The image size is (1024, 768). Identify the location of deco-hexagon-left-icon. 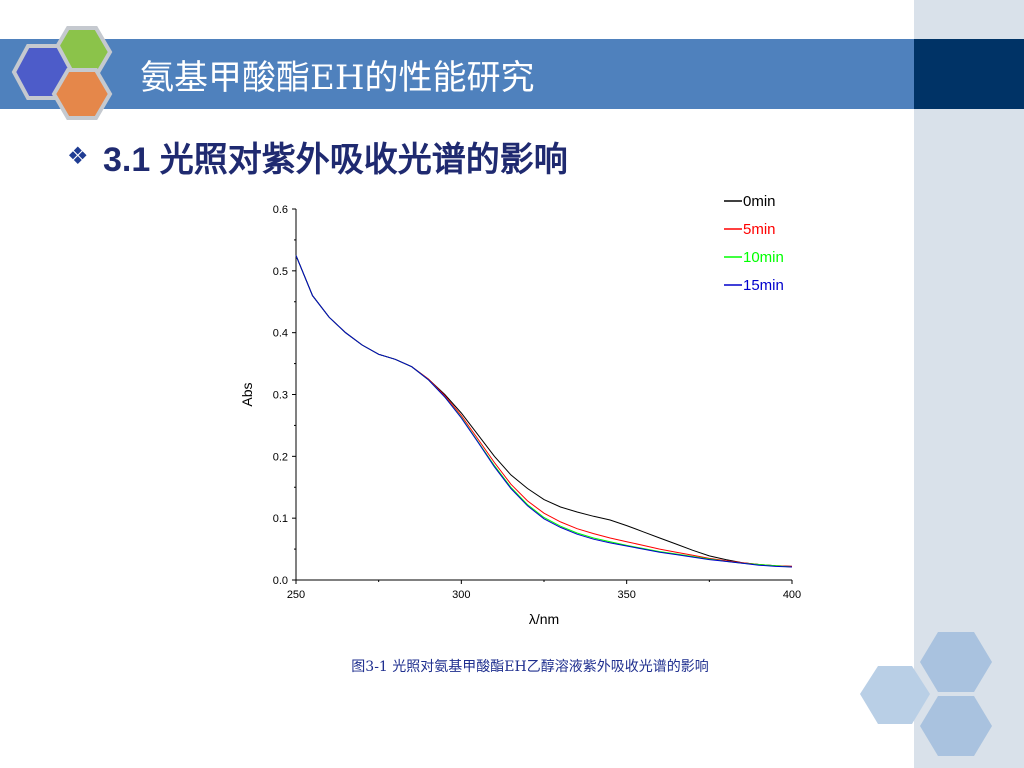
(895, 695).